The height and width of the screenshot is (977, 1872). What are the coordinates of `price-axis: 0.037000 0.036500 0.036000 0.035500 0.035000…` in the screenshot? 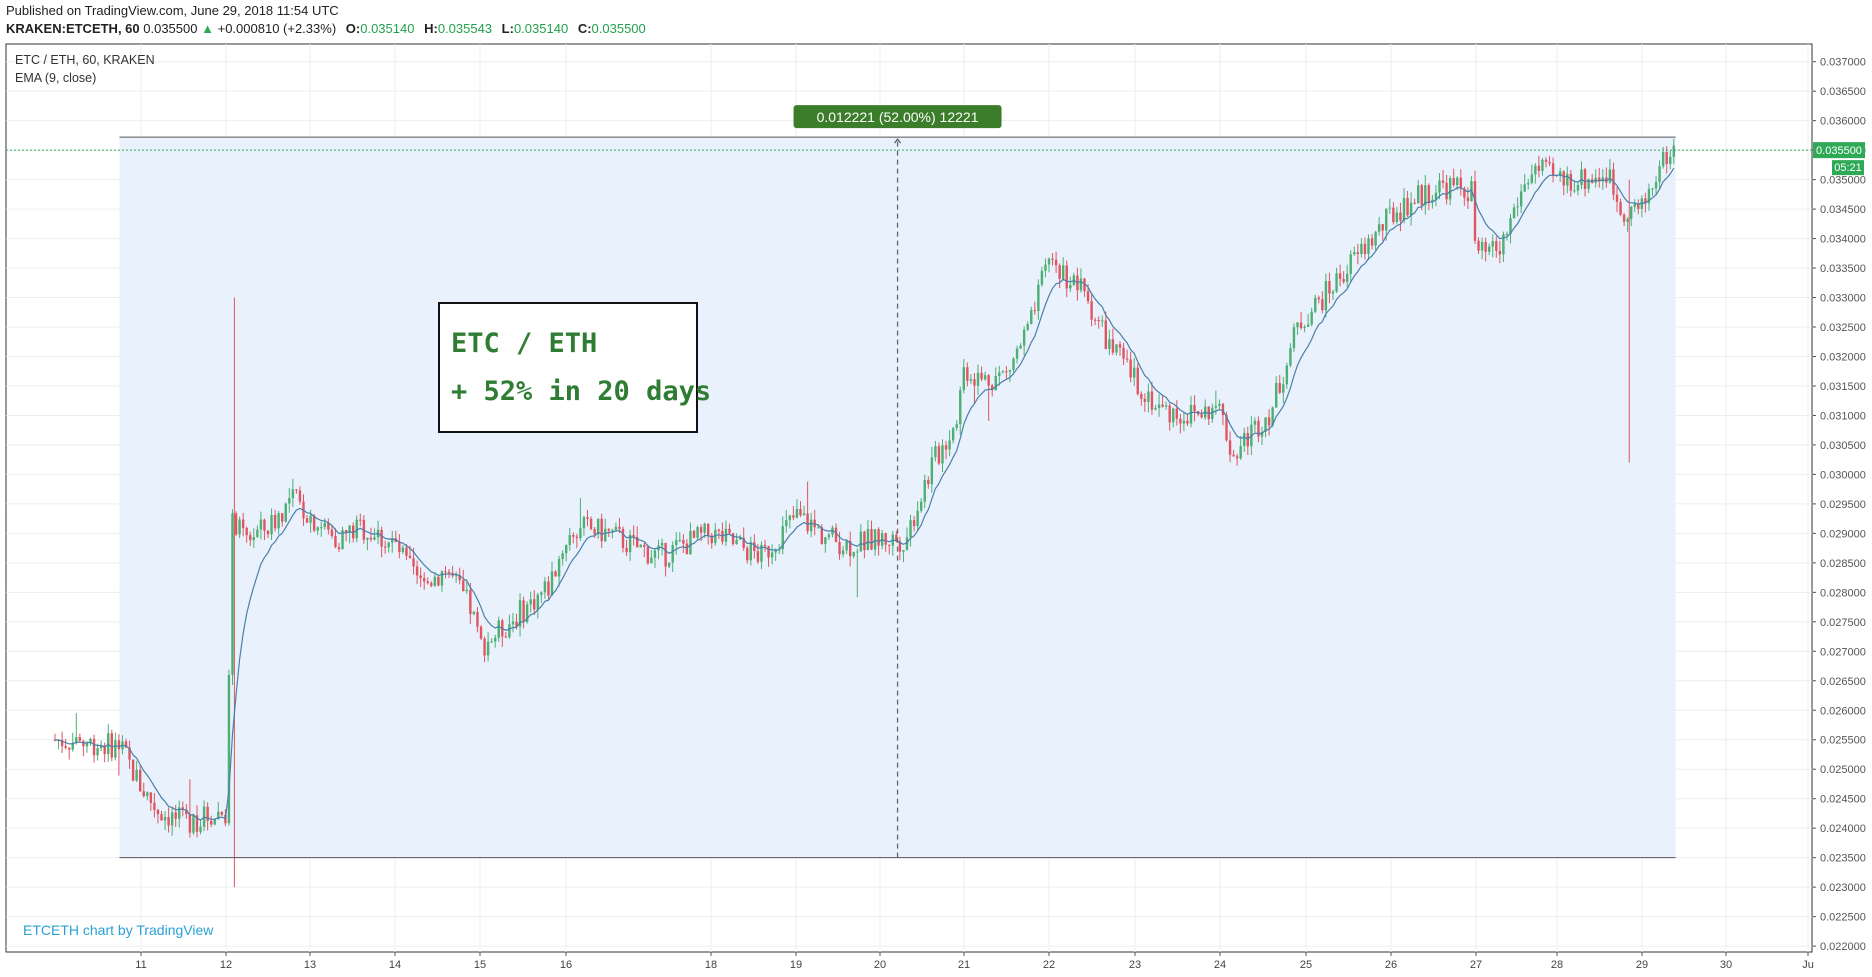 It's located at (1839, 505).